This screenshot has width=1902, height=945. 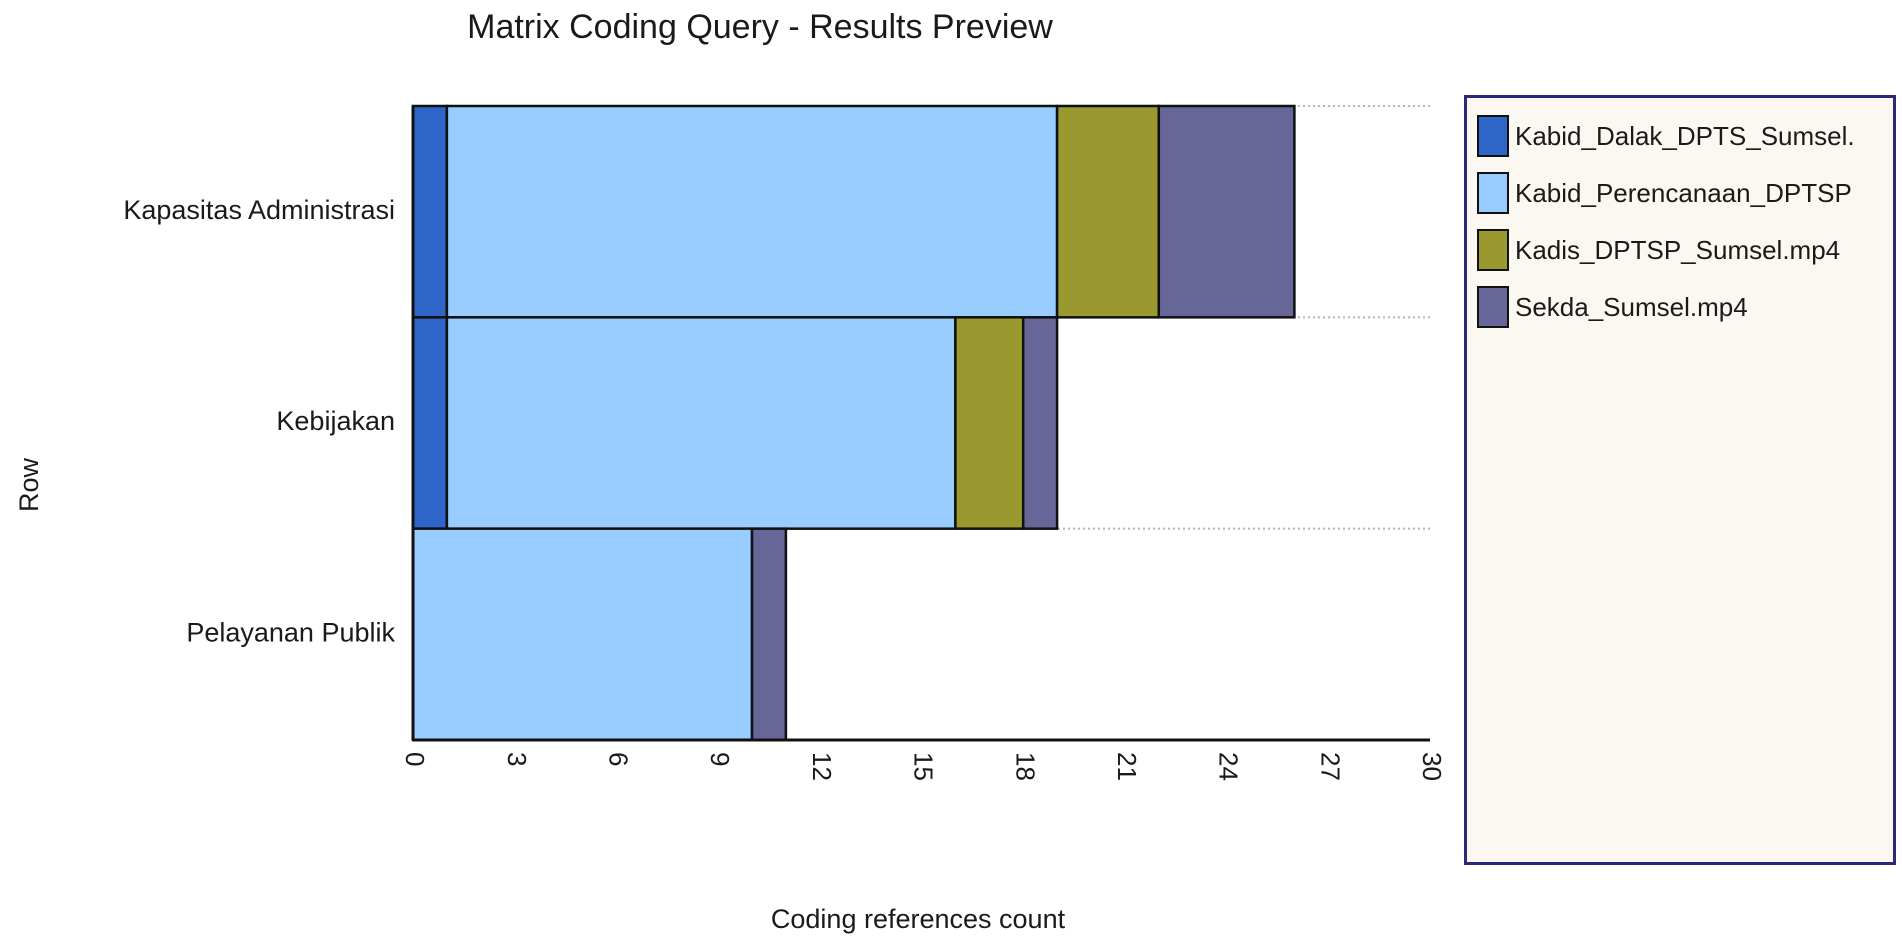 What do you see at coordinates (335, 421) in the screenshot?
I see `category-label: Kebijakan` at bounding box center [335, 421].